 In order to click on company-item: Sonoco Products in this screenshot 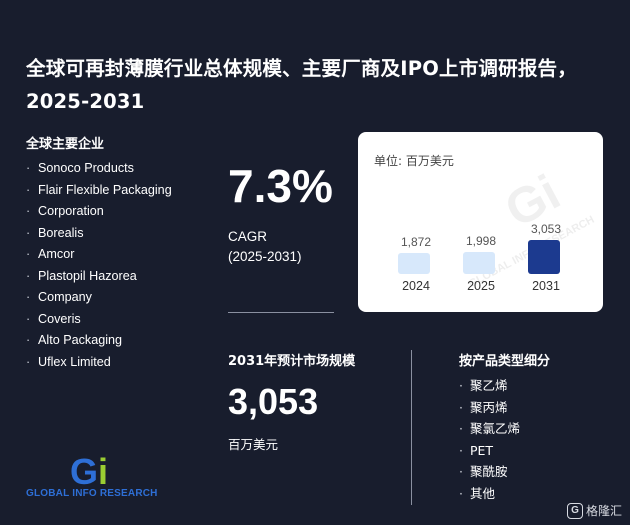, I will do `click(111, 169)`.